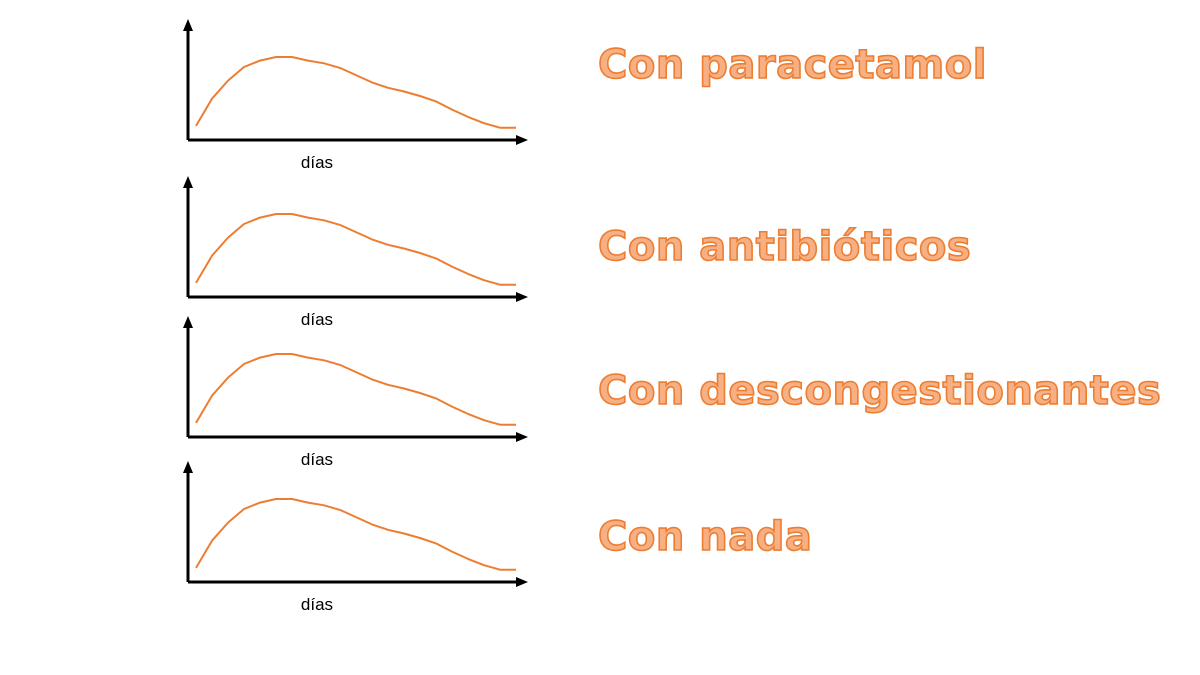 The height and width of the screenshot is (675, 1200). I want to click on chart-plot-nada, so click(355, 524).